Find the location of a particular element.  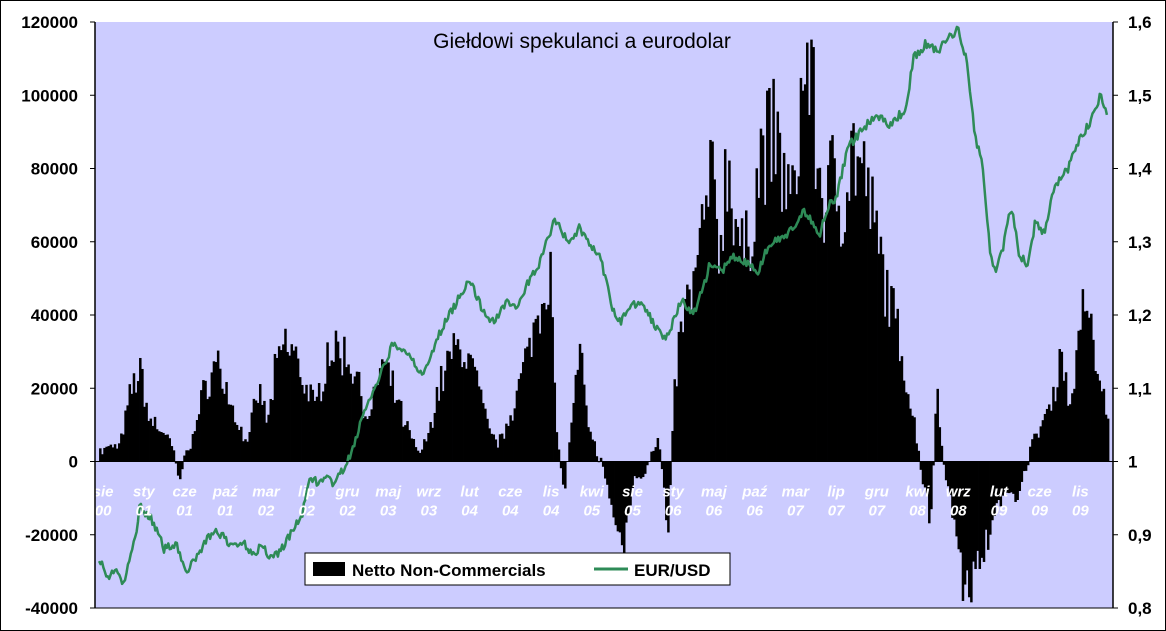

left-tick-label: 120000 is located at coordinates (49, 22).